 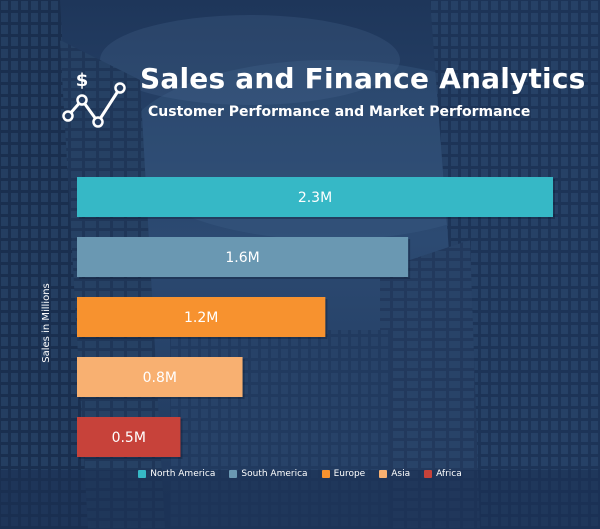 I want to click on legend-item: Europe, so click(x=343, y=474).